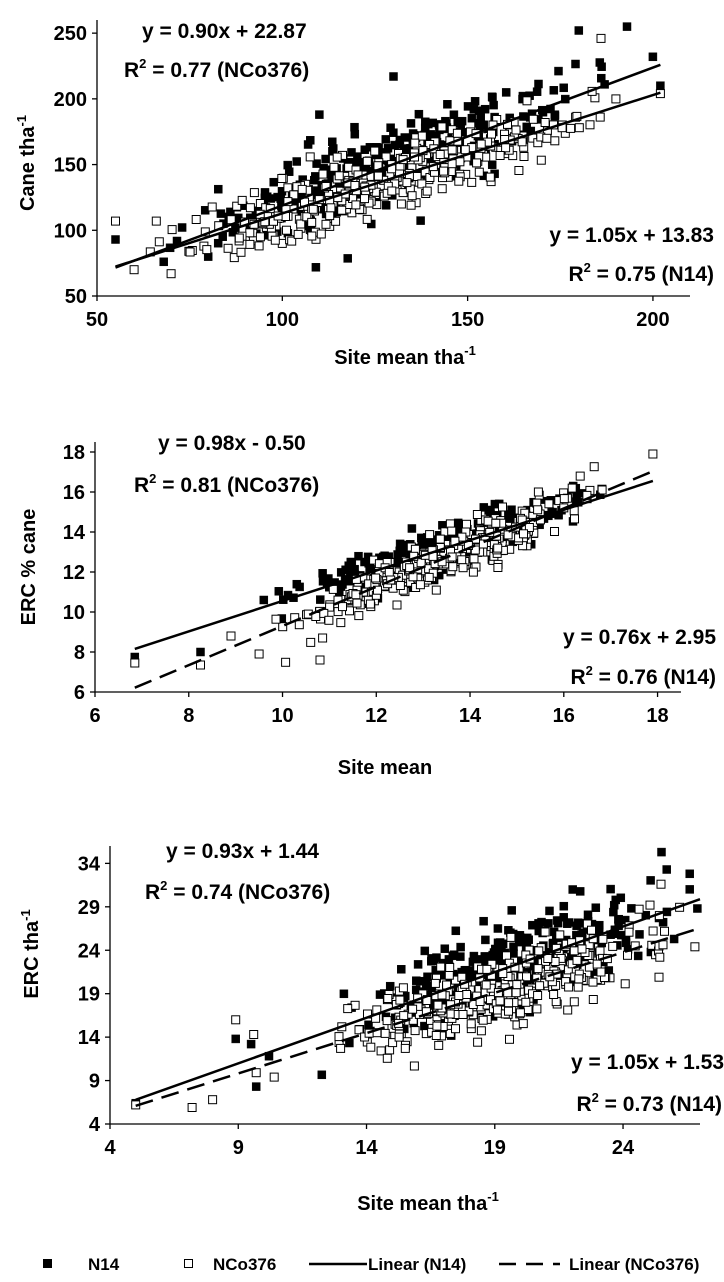 The height and width of the screenshot is (1282, 724). Describe the element at coordinates (388, 166) in the screenshot. I see `n14-trendline` at that location.